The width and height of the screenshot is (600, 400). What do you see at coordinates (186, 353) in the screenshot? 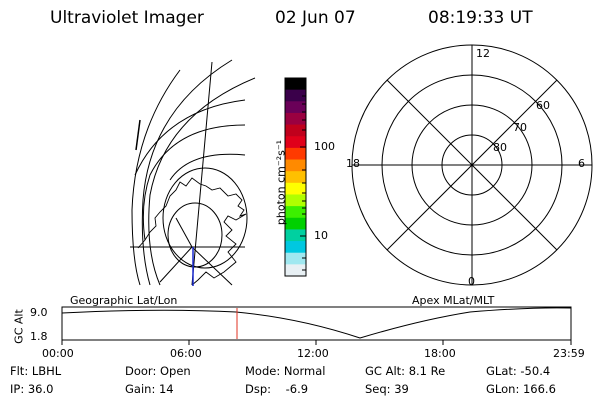
I see `time-tick-0600: 06:00` at bounding box center [186, 353].